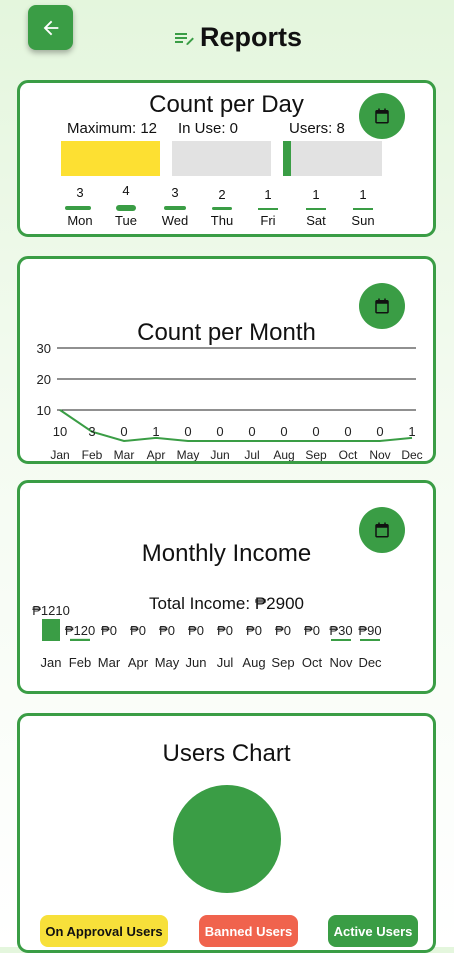  What do you see at coordinates (312, 662) in the screenshot?
I see `x-tick-label: Oct` at bounding box center [312, 662].